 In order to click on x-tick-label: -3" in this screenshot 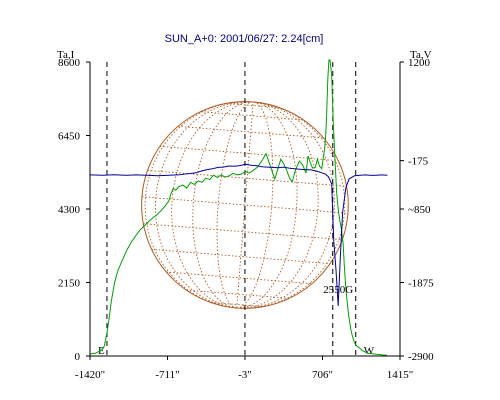, I will do `click(245, 375)`.